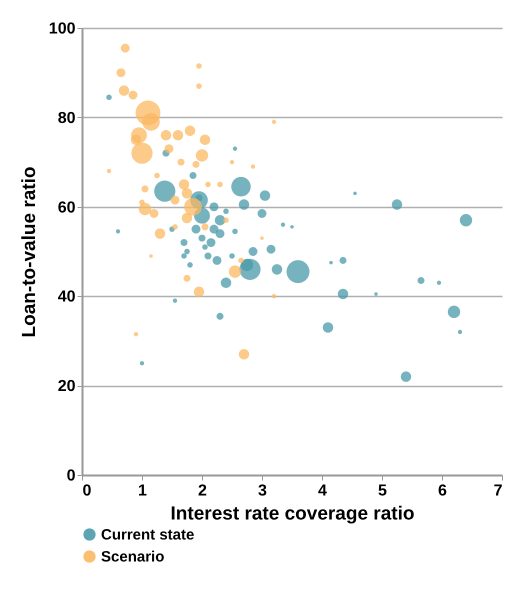 The image size is (510, 591). Describe the element at coordinates (67, 387) in the screenshot. I see `y-tick-label: 20` at that location.